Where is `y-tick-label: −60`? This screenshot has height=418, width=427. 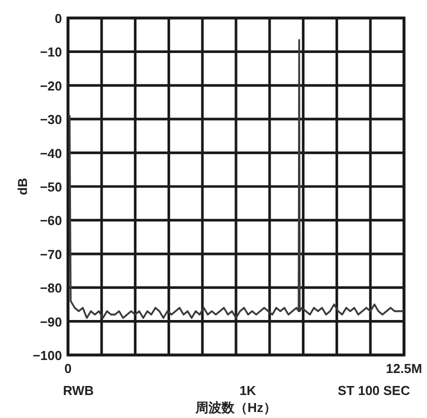
y-tick-label: −60 is located at coordinates (51, 220).